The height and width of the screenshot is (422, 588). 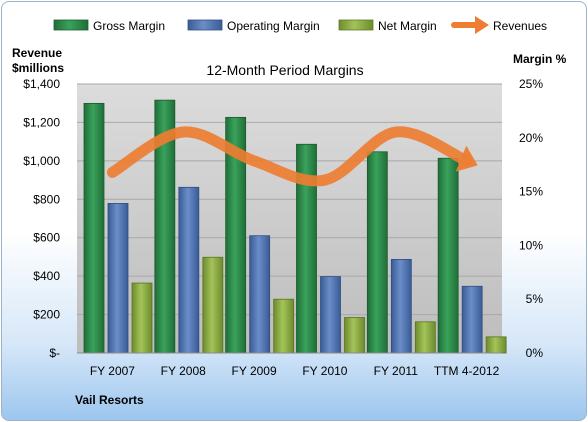 What do you see at coordinates (467, 371) in the screenshot?
I see `x-tick-label: TTM 4-2012` at bounding box center [467, 371].